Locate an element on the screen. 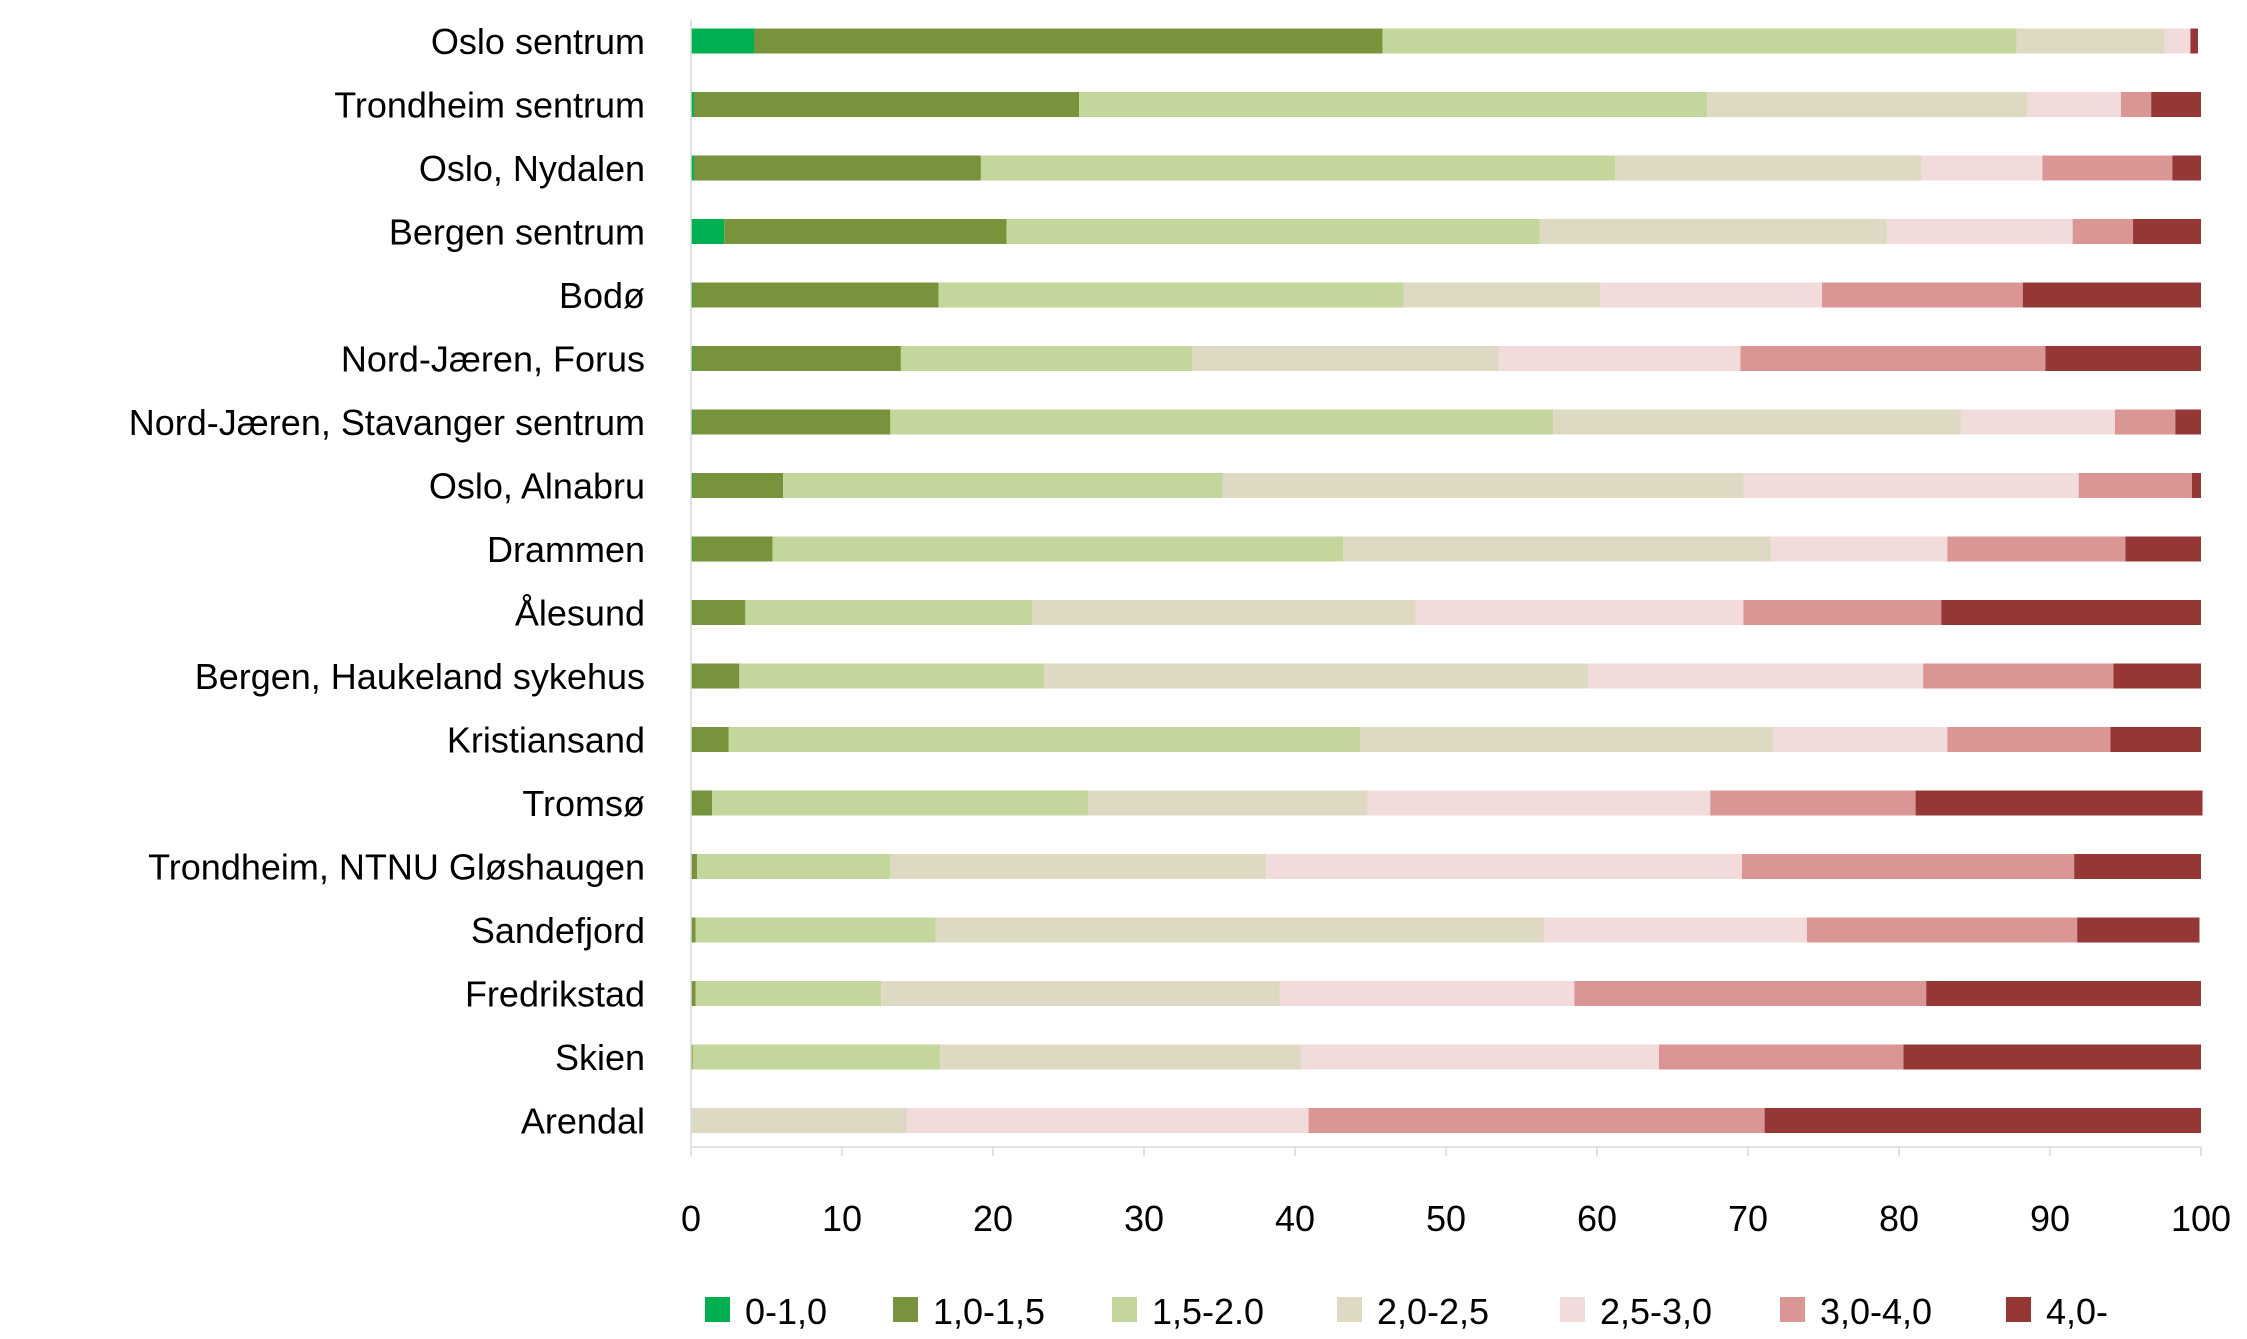 The width and height of the screenshot is (2247, 1339). x-tick-label: 30 is located at coordinates (1144, 1218).